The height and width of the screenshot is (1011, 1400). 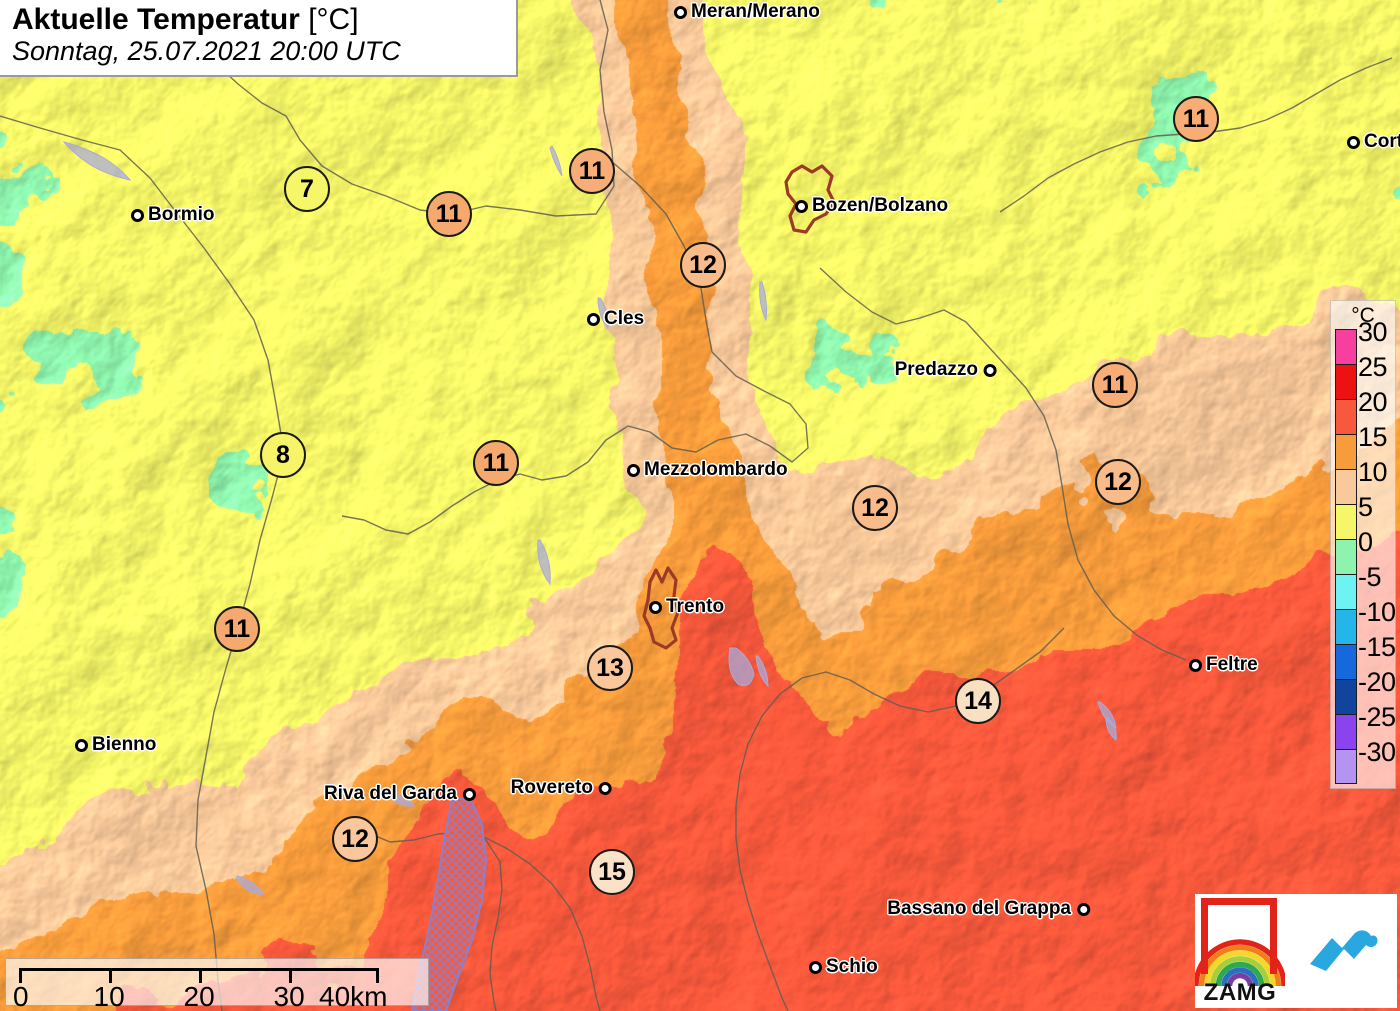 What do you see at coordinates (283, 455) in the screenshot?
I see `station-marker: 8` at bounding box center [283, 455].